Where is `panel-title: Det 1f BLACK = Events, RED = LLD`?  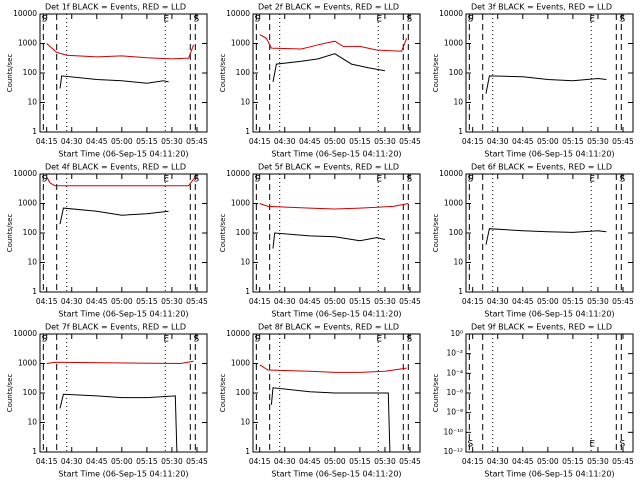 panel-title: Det 1f BLACK = Events, RED = LLD is located at coordinates (115, 7).